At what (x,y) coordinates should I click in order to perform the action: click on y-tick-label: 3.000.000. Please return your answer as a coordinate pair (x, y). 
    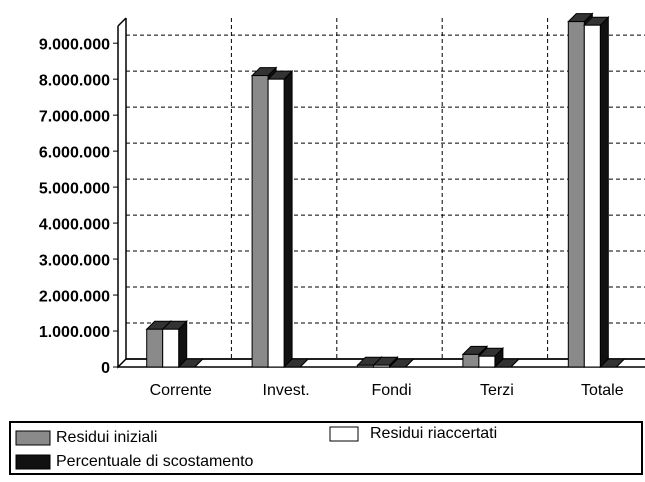
    Looking at the image, I should click on (74, 260).